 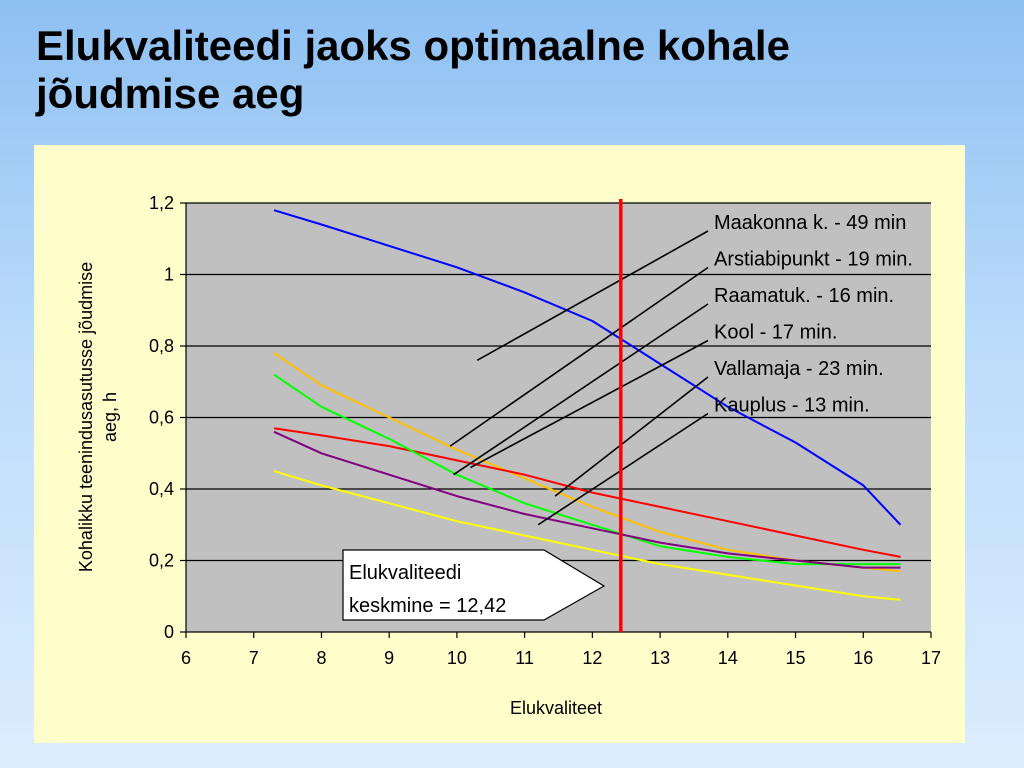 What do you see at coordinates (161, 489) in the screenshot?
I see `y-tick-label: 0,4` at bounding box center [161, 489].